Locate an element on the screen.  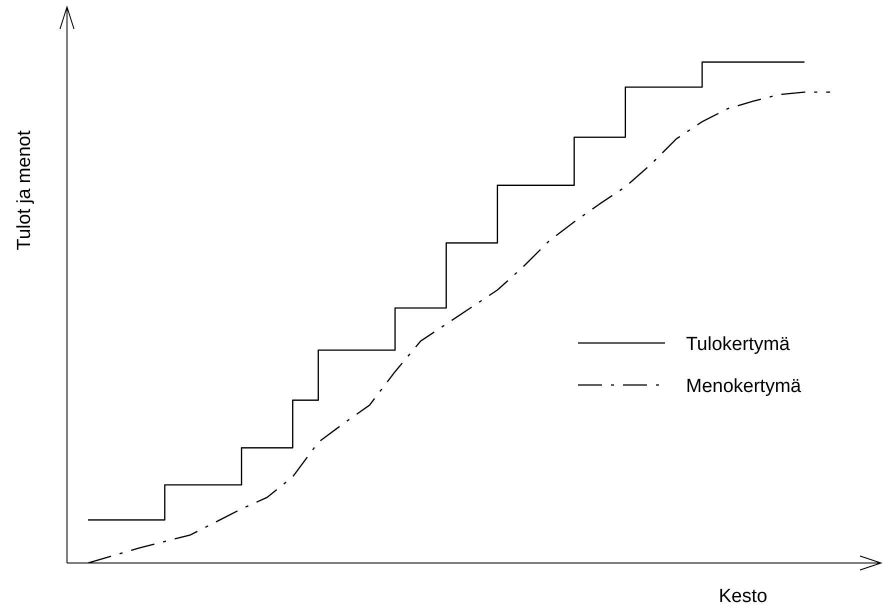
legend-label: Menokertymä is located at coordinates (744, 386).